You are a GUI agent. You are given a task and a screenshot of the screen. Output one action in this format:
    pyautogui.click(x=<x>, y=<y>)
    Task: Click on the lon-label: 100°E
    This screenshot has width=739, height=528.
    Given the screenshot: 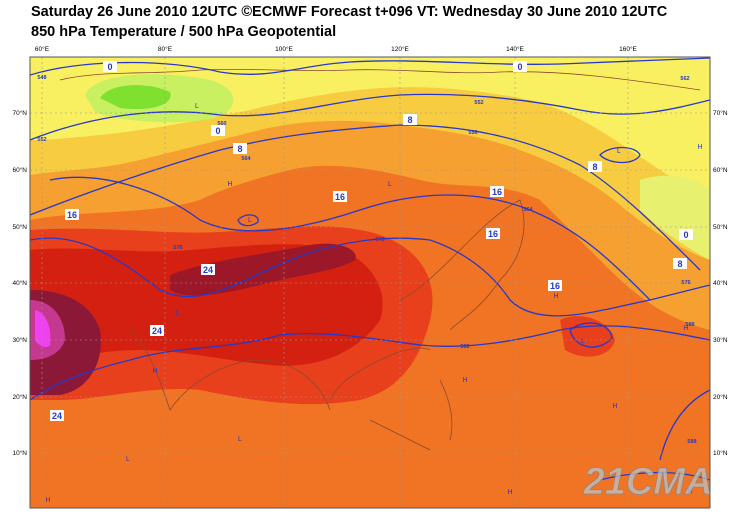 What is the action you would take?
    pyautogui.click(x=284, y=49)
    